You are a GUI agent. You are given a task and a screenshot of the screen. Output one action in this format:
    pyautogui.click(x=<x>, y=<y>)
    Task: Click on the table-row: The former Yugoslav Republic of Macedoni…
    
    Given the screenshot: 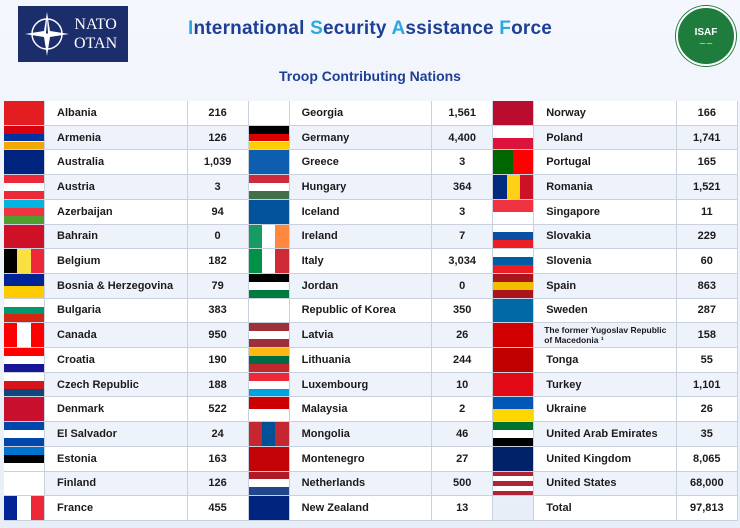 What is the action you would take?
    pyautogui.click(x=615, y=336)
    